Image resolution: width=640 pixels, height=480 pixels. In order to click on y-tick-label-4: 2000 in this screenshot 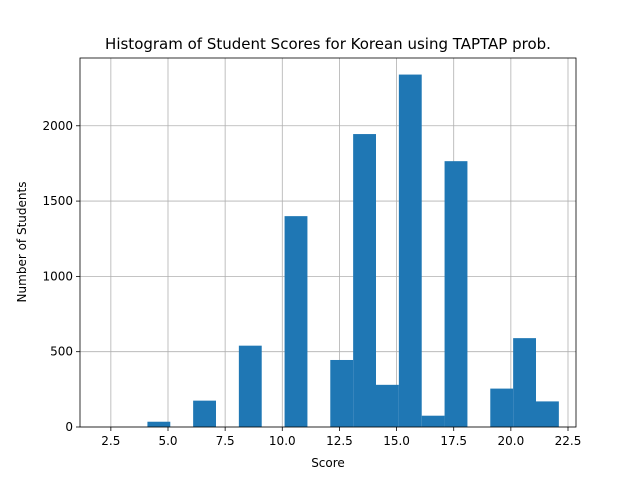, I will do `click(57, 126)`.